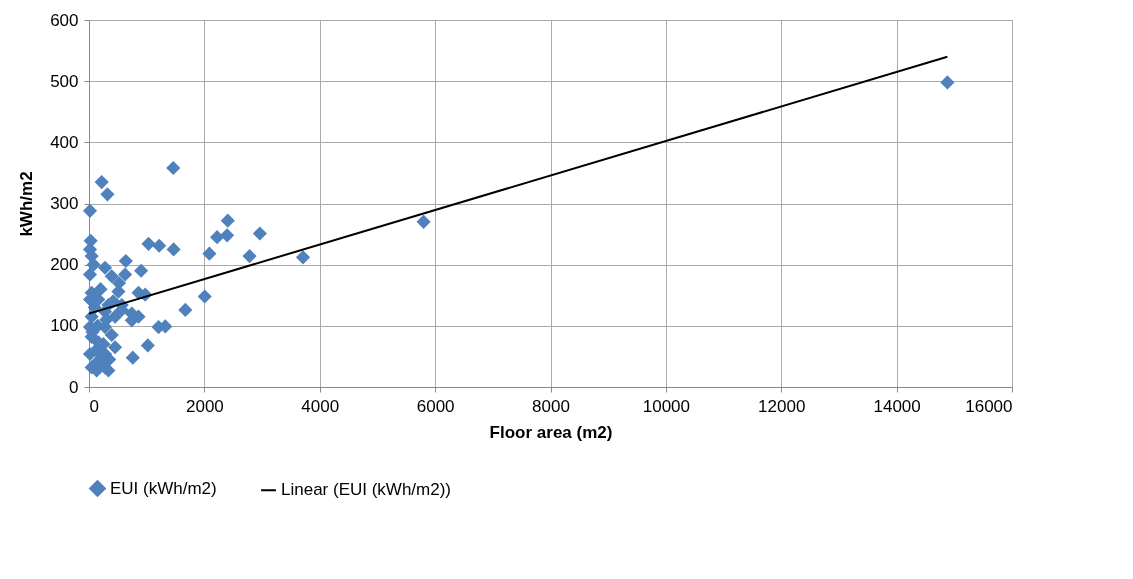 Image resolution: width=1133 pixels, height=579 pixels. I want to click on y-axis-title: kWh/m2, so click(27, 204).